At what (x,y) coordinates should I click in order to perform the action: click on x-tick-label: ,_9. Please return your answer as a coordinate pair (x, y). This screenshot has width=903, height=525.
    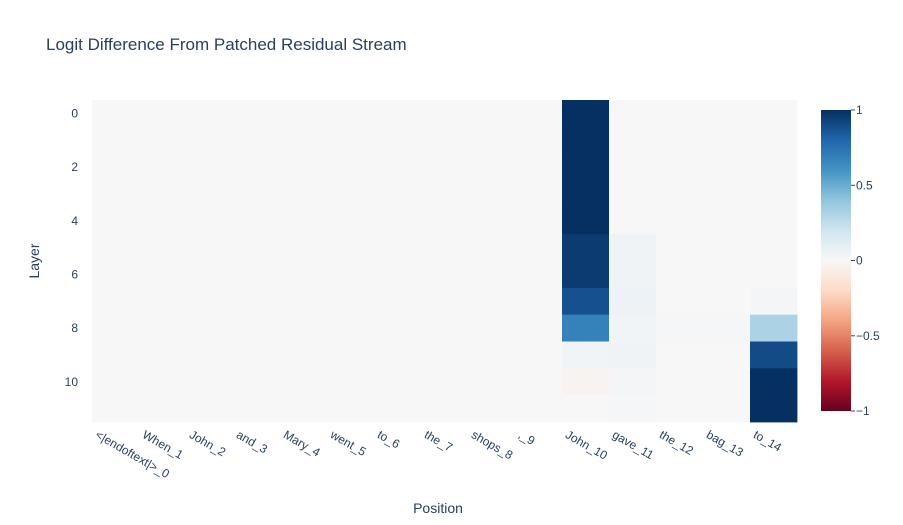
    Looking at the image, I should click on (527, 437).